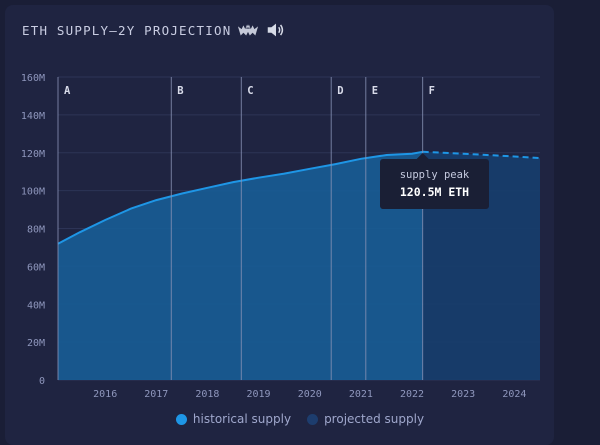 The width and height of the screenshot is (600, 445). What do you see at coordinates (36, 305) in the screenshot?
I see `y-tick-label: 40M` at bounding box center [36, 305].